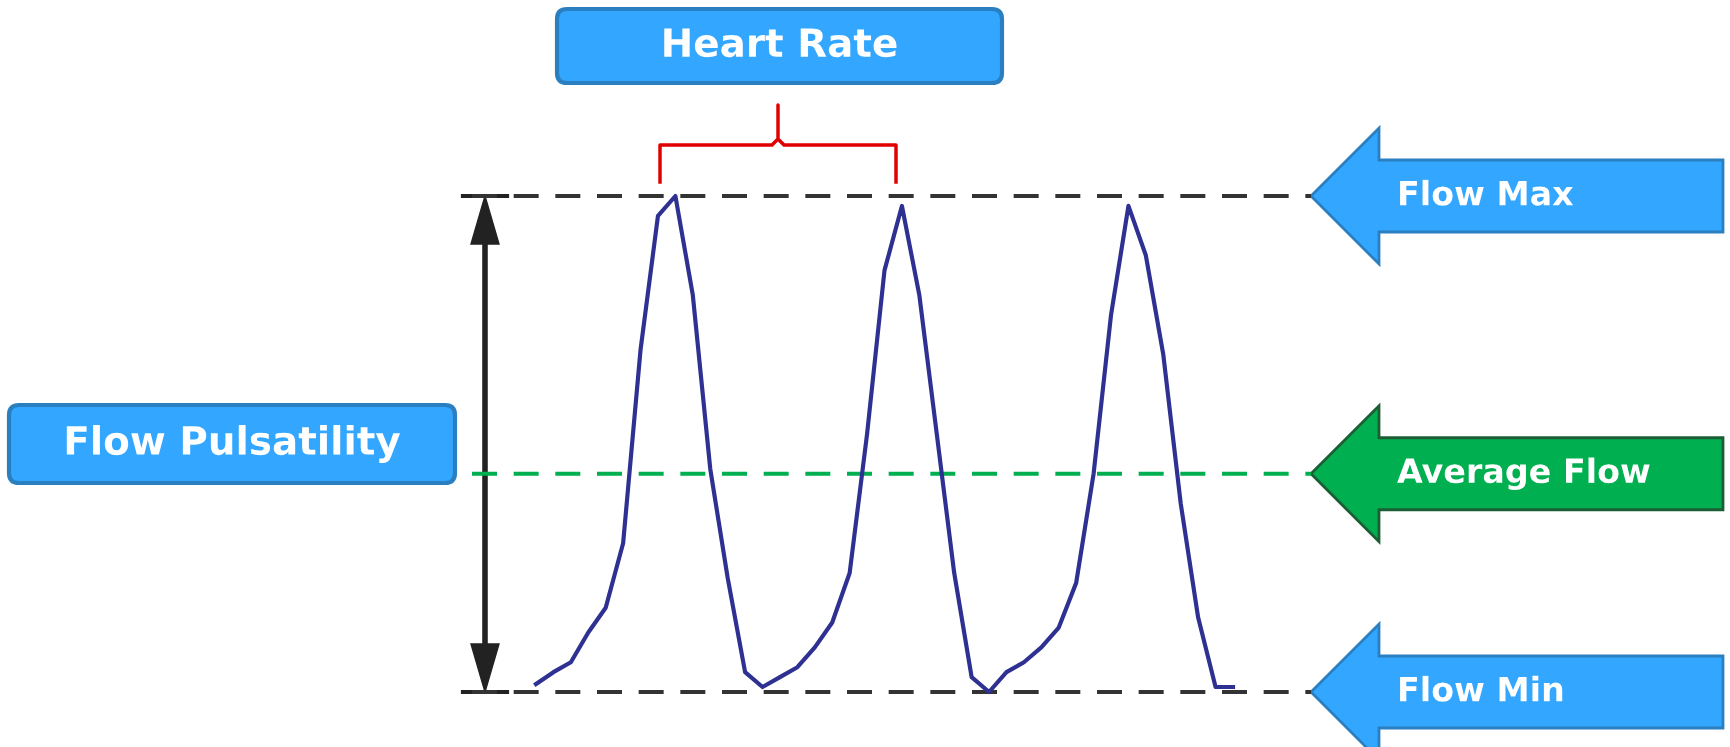 This screenshot has width=1730, height=747. I want to click on text: Flow Pulsatility, so click(233, 444).